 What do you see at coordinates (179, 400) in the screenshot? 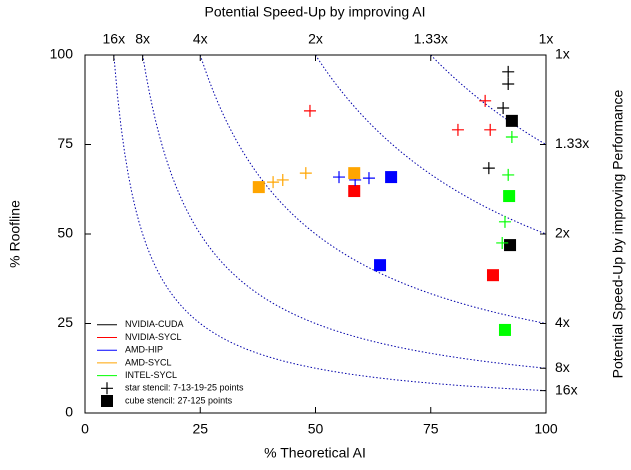
I see `legend-label: cube stencil: 27-125 points` at bounding box center [179, 400].